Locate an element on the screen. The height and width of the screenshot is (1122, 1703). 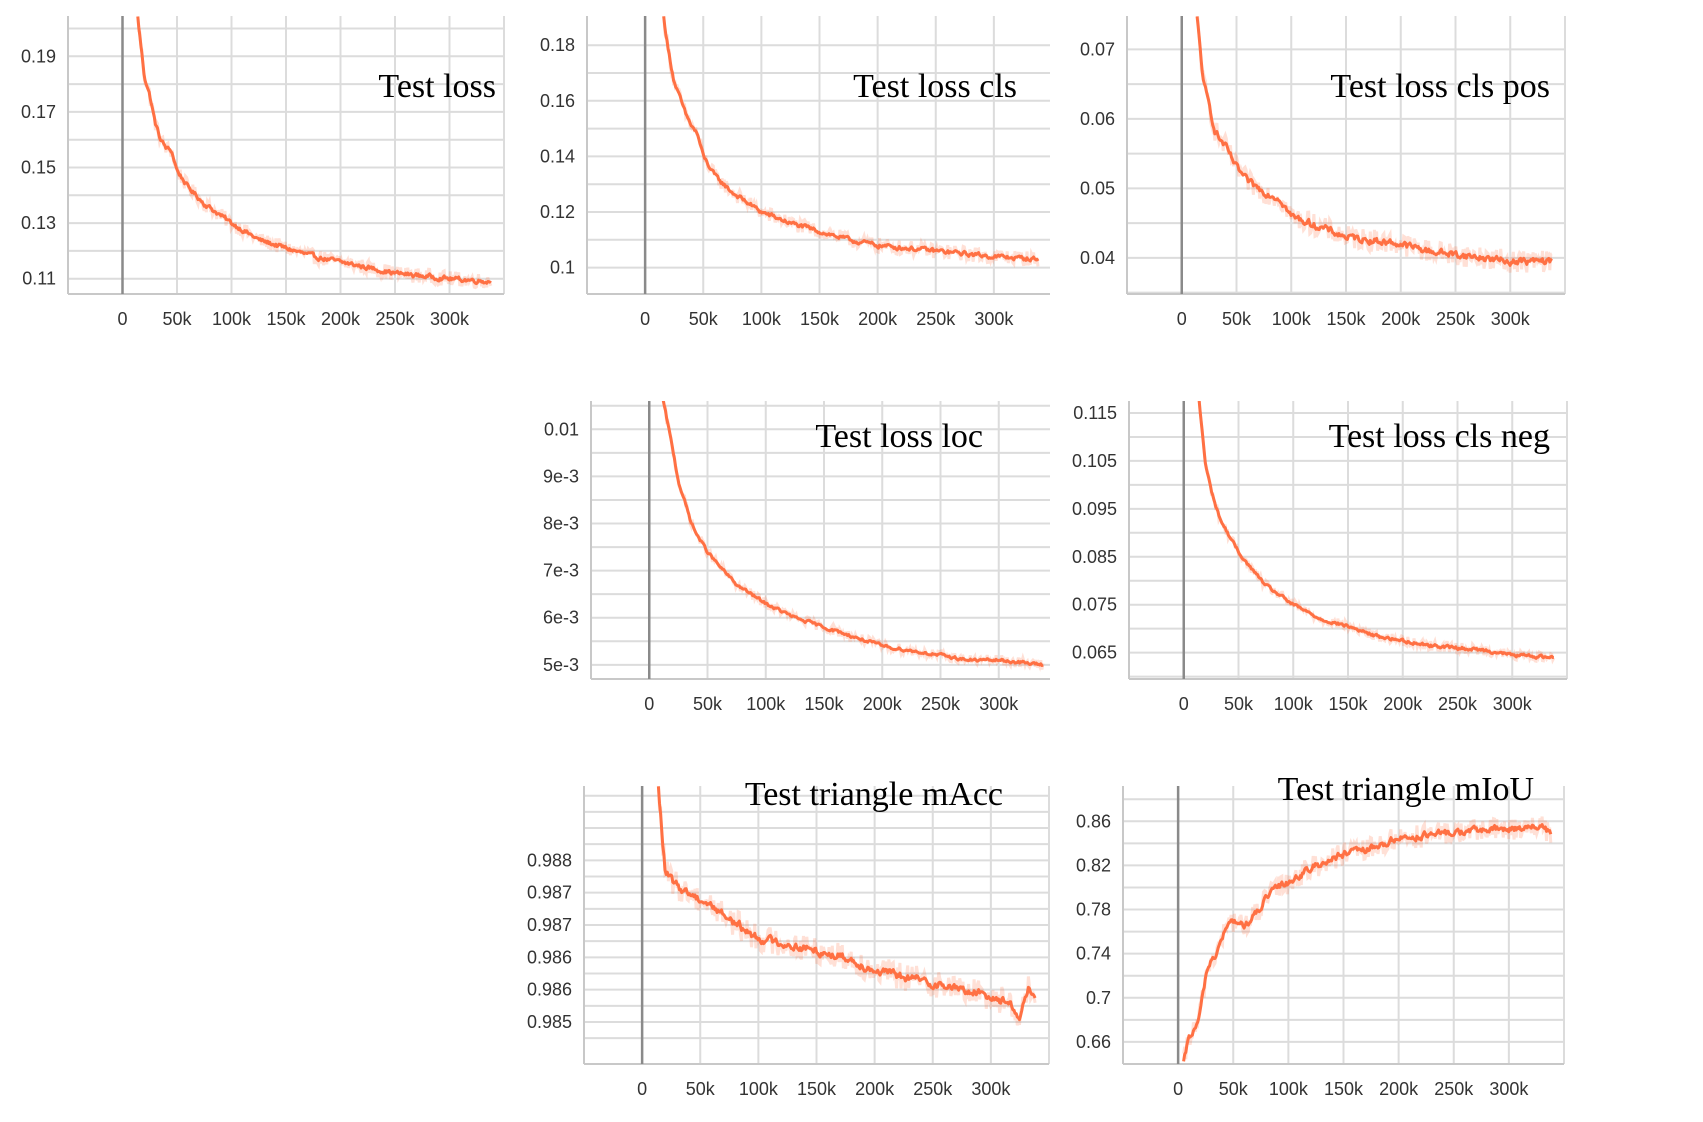
y-tick-label: 0.11 is located at coordinates (39, 279).